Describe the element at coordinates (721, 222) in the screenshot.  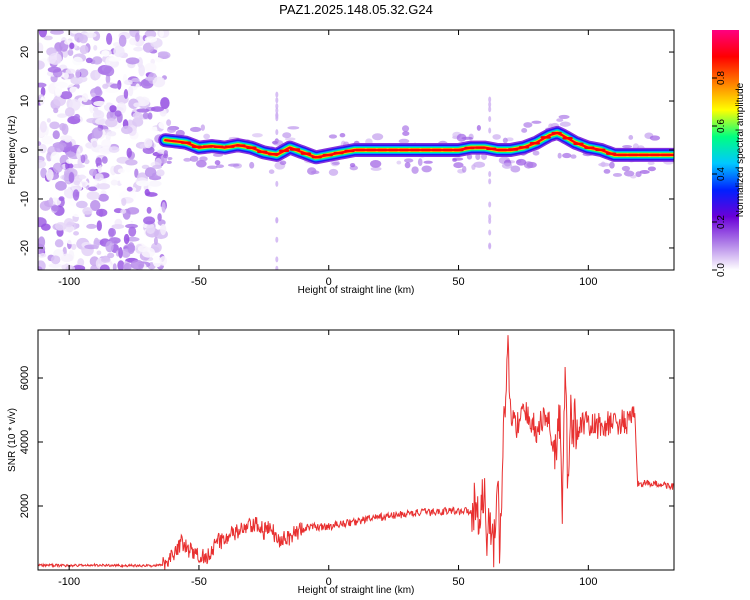
I see `colorbar-tick-label: 0.2` at that location.